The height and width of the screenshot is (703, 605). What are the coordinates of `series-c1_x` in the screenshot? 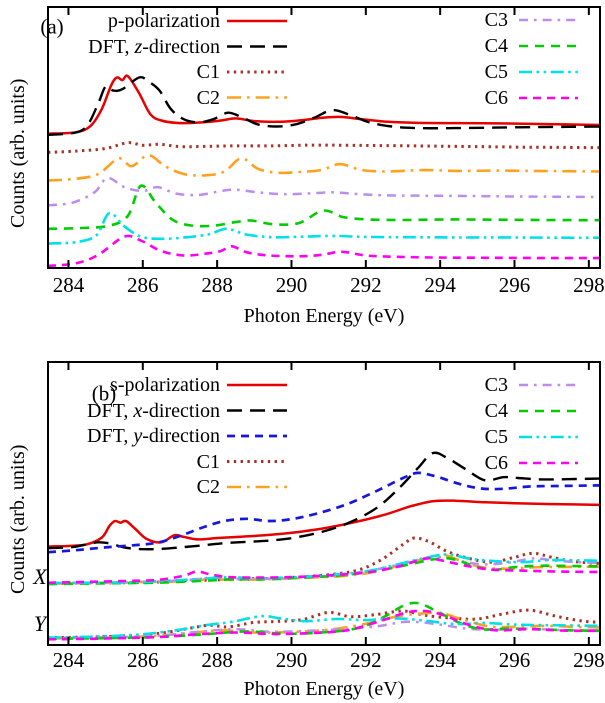 It's located at (324, 560).